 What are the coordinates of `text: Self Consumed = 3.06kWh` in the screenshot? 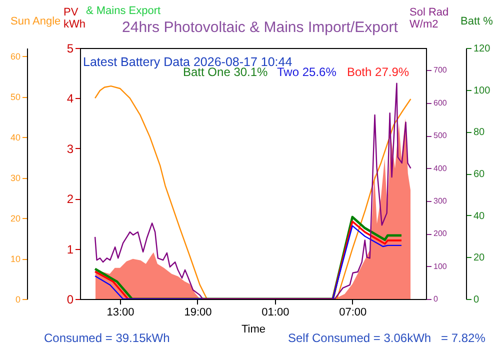 It's located at (360, 338).